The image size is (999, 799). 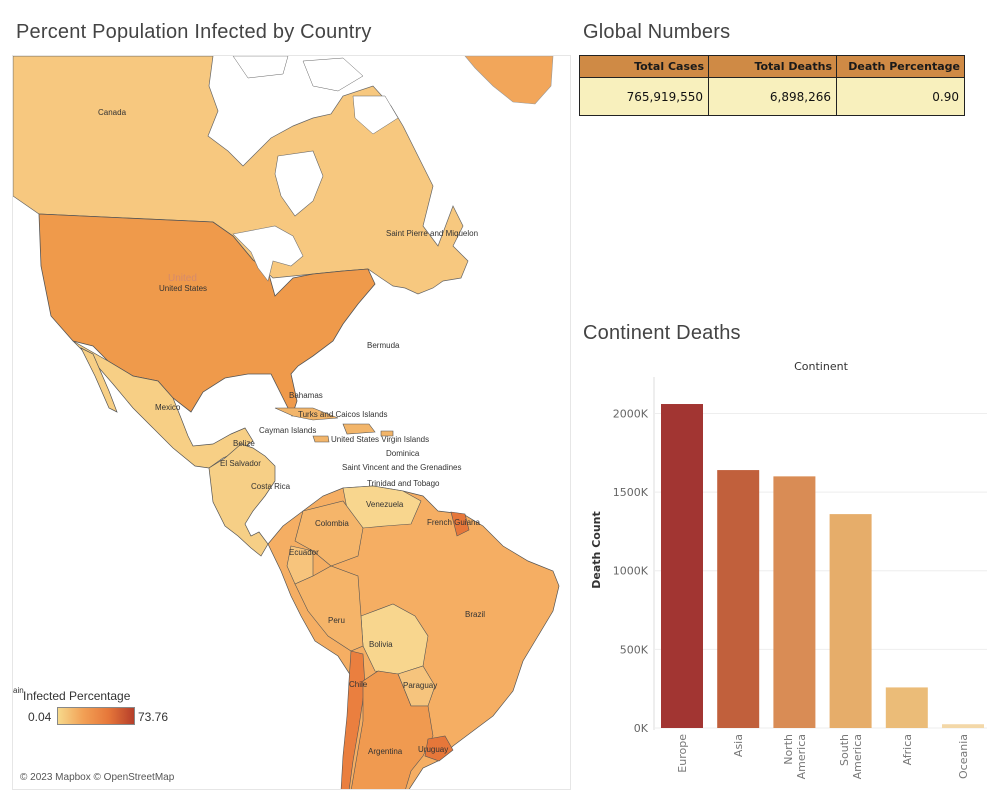 I want to click on hispaniola-shape, so click(x=359, y=429).